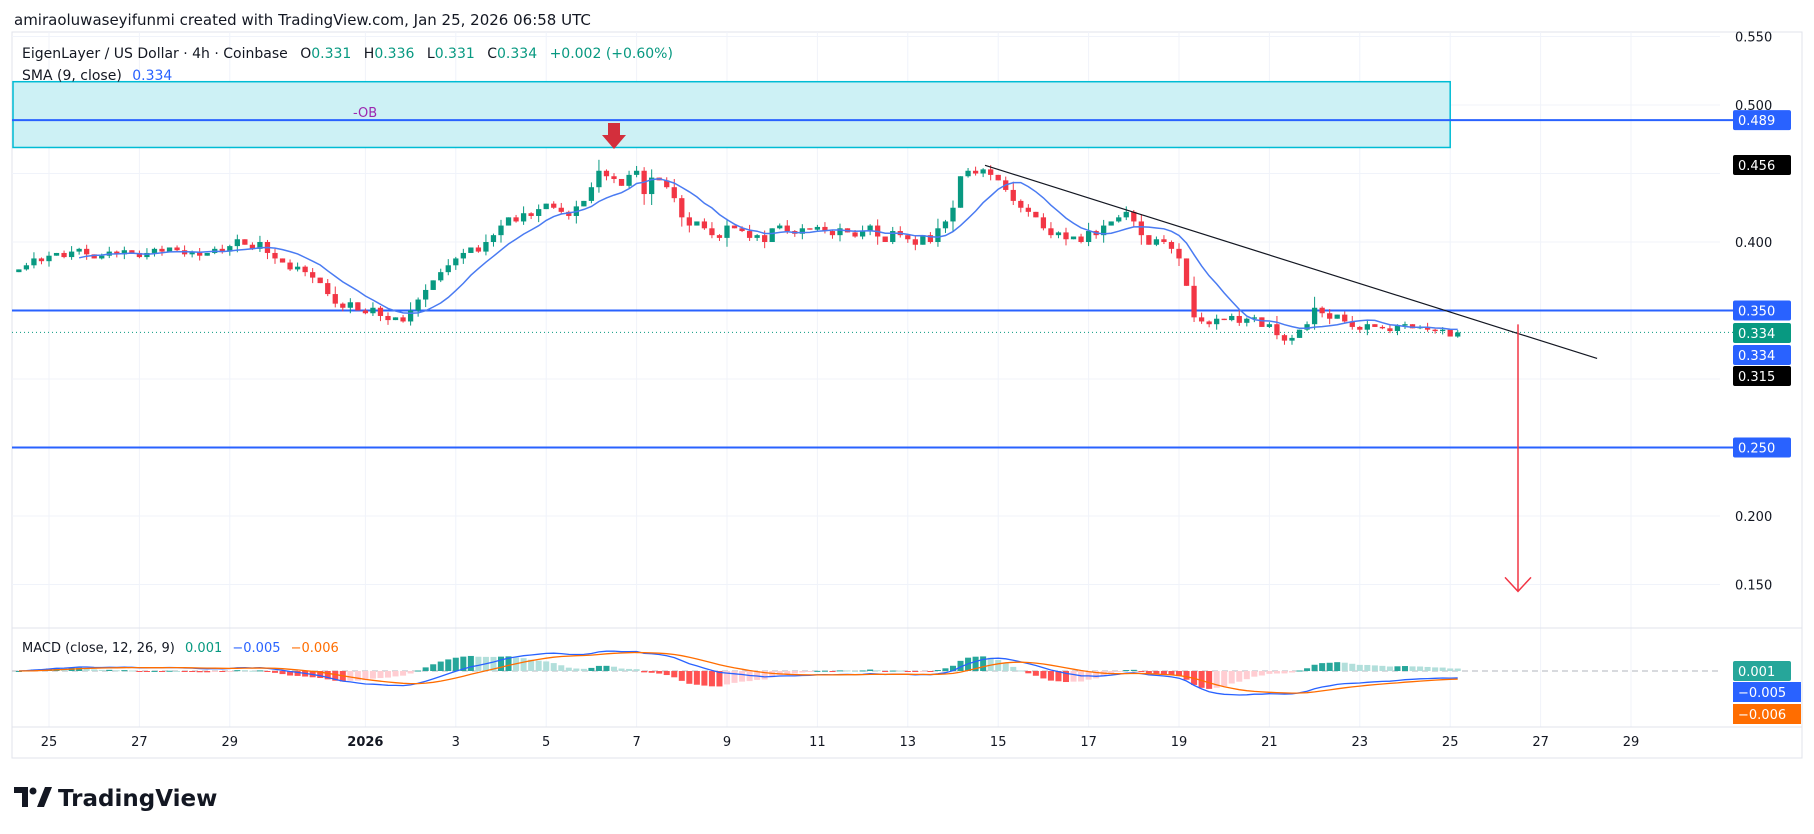  What do you see at coordinates (731, 114) in the screenshot?
I see `order-block-zone` at bounding box center [731, 114].